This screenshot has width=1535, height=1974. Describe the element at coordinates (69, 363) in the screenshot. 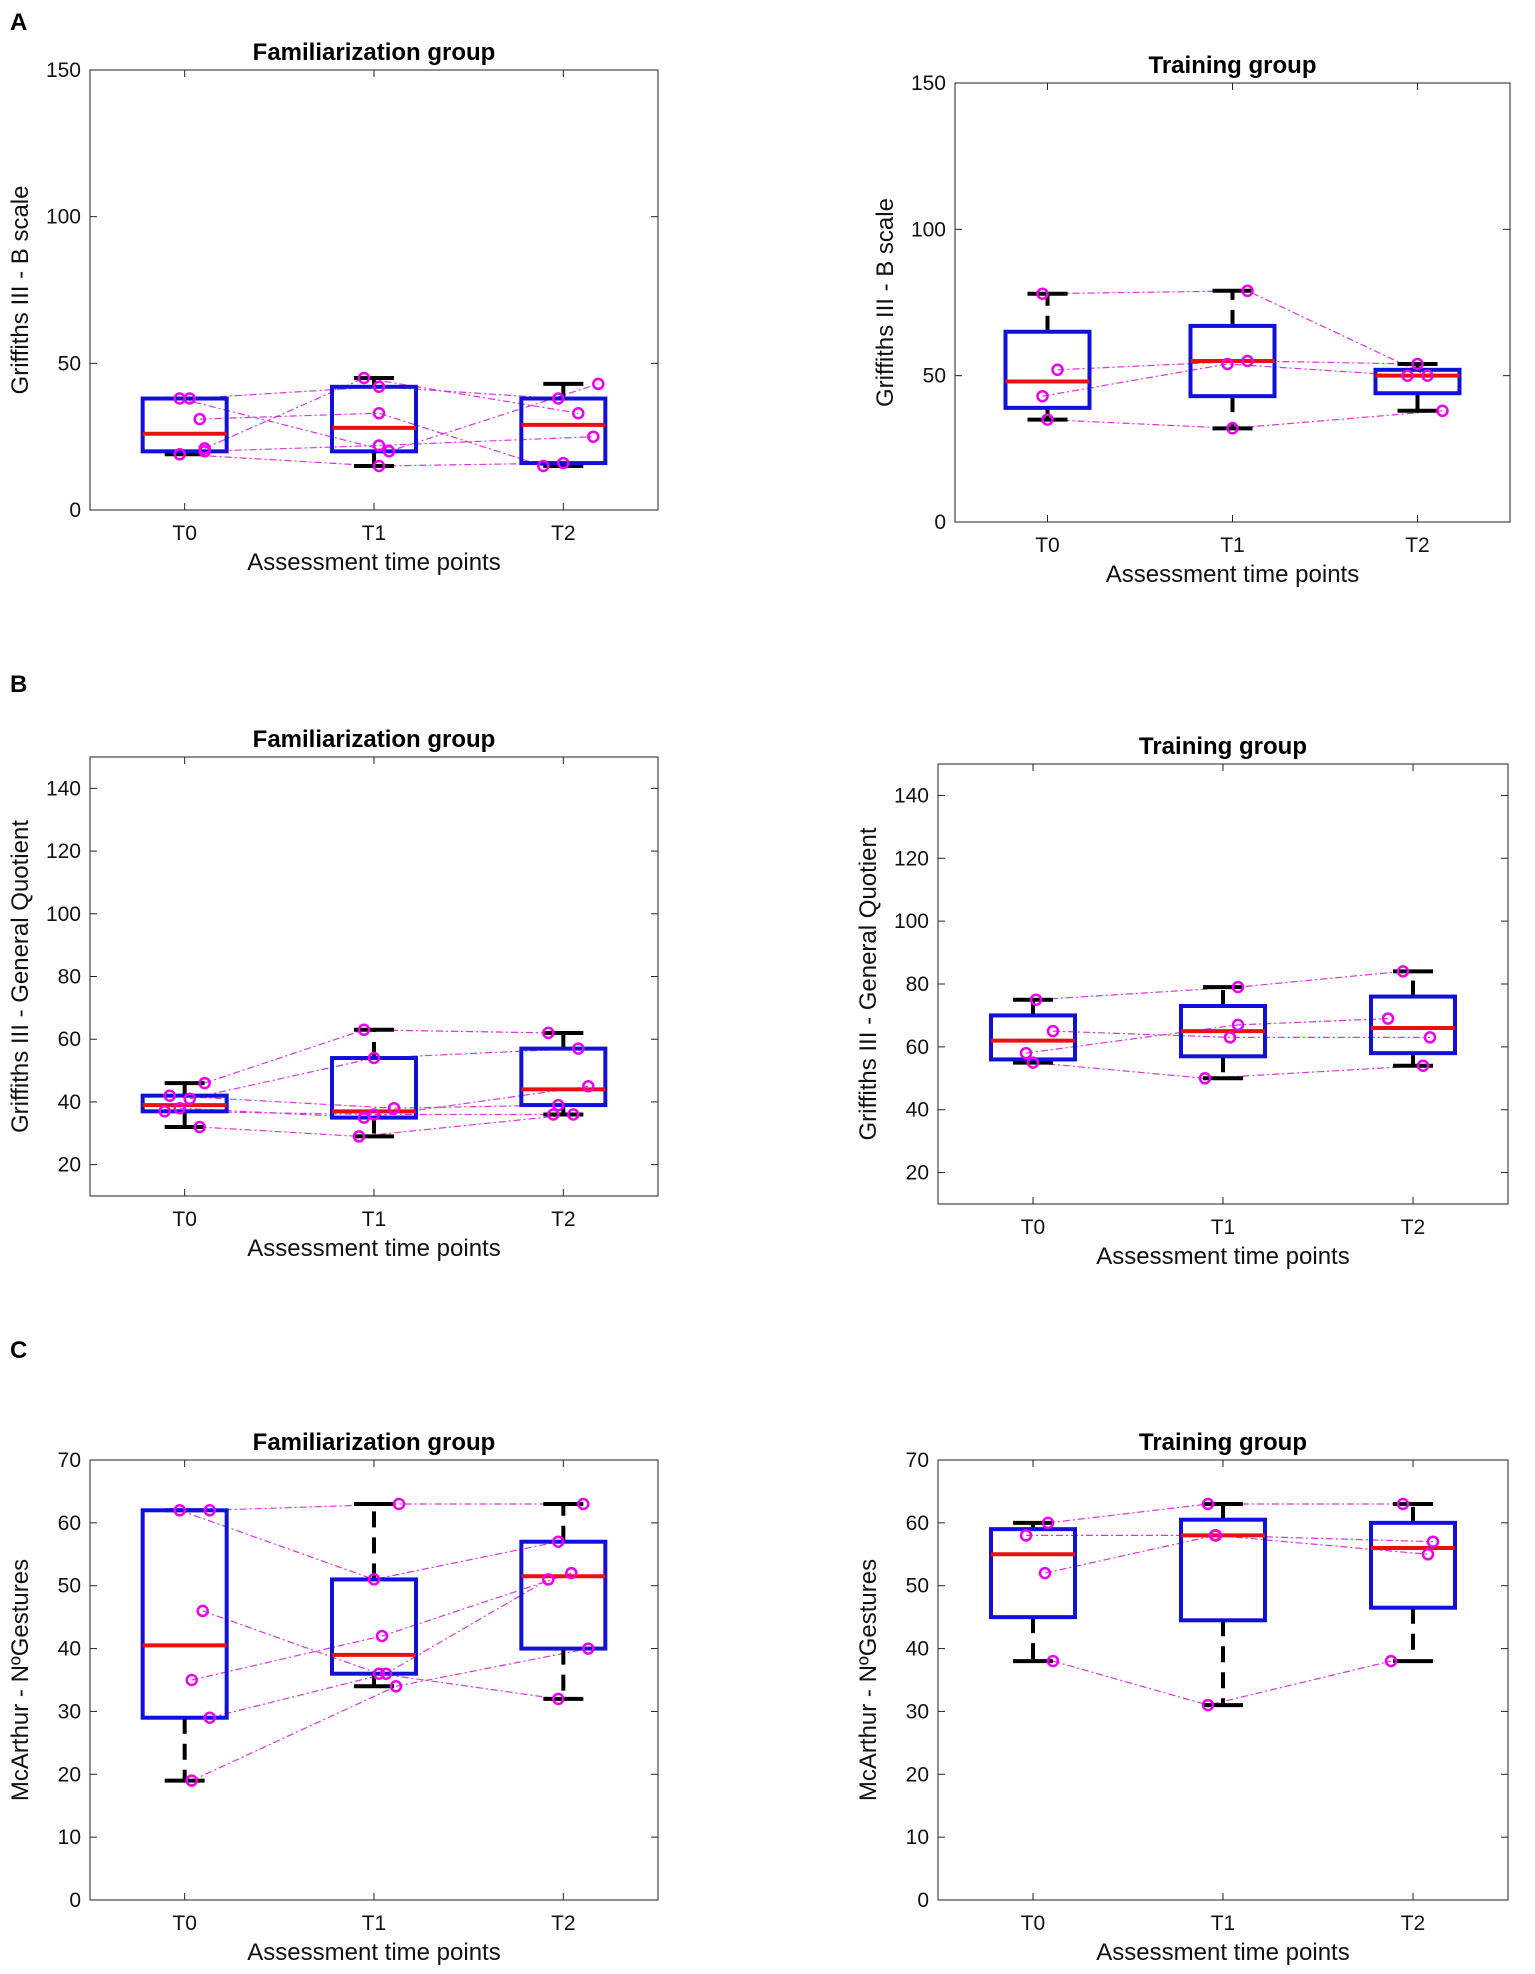

I see `y-tick-label: 50` at that location.